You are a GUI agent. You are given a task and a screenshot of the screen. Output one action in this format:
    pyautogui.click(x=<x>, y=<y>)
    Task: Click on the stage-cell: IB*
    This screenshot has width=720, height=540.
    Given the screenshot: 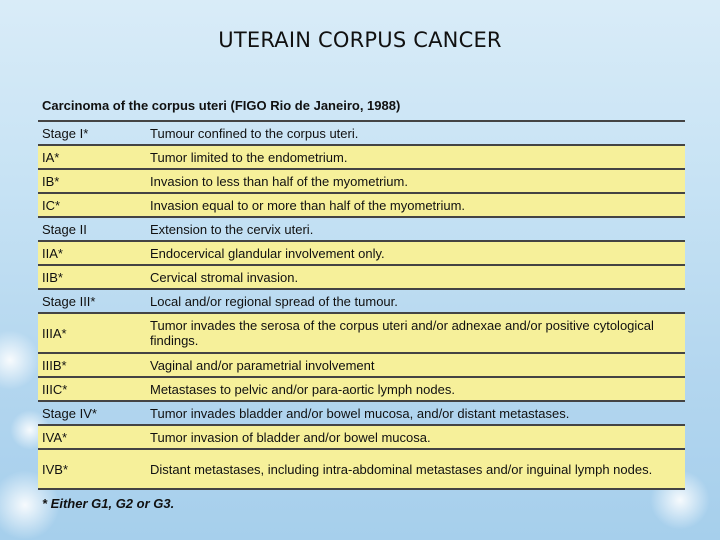 What is the action you would take?
    pyautogui.click(x=92, y=180)
    